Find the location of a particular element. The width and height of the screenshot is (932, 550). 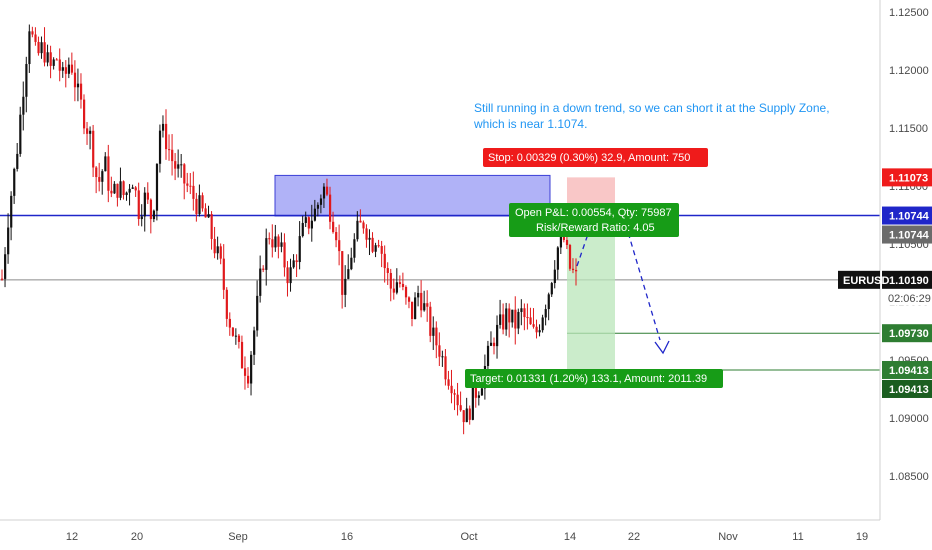

stop-label: Stop: 0.00329 (0.30%) 32.9, Amount: 750 is located at coordinates (595, 157).